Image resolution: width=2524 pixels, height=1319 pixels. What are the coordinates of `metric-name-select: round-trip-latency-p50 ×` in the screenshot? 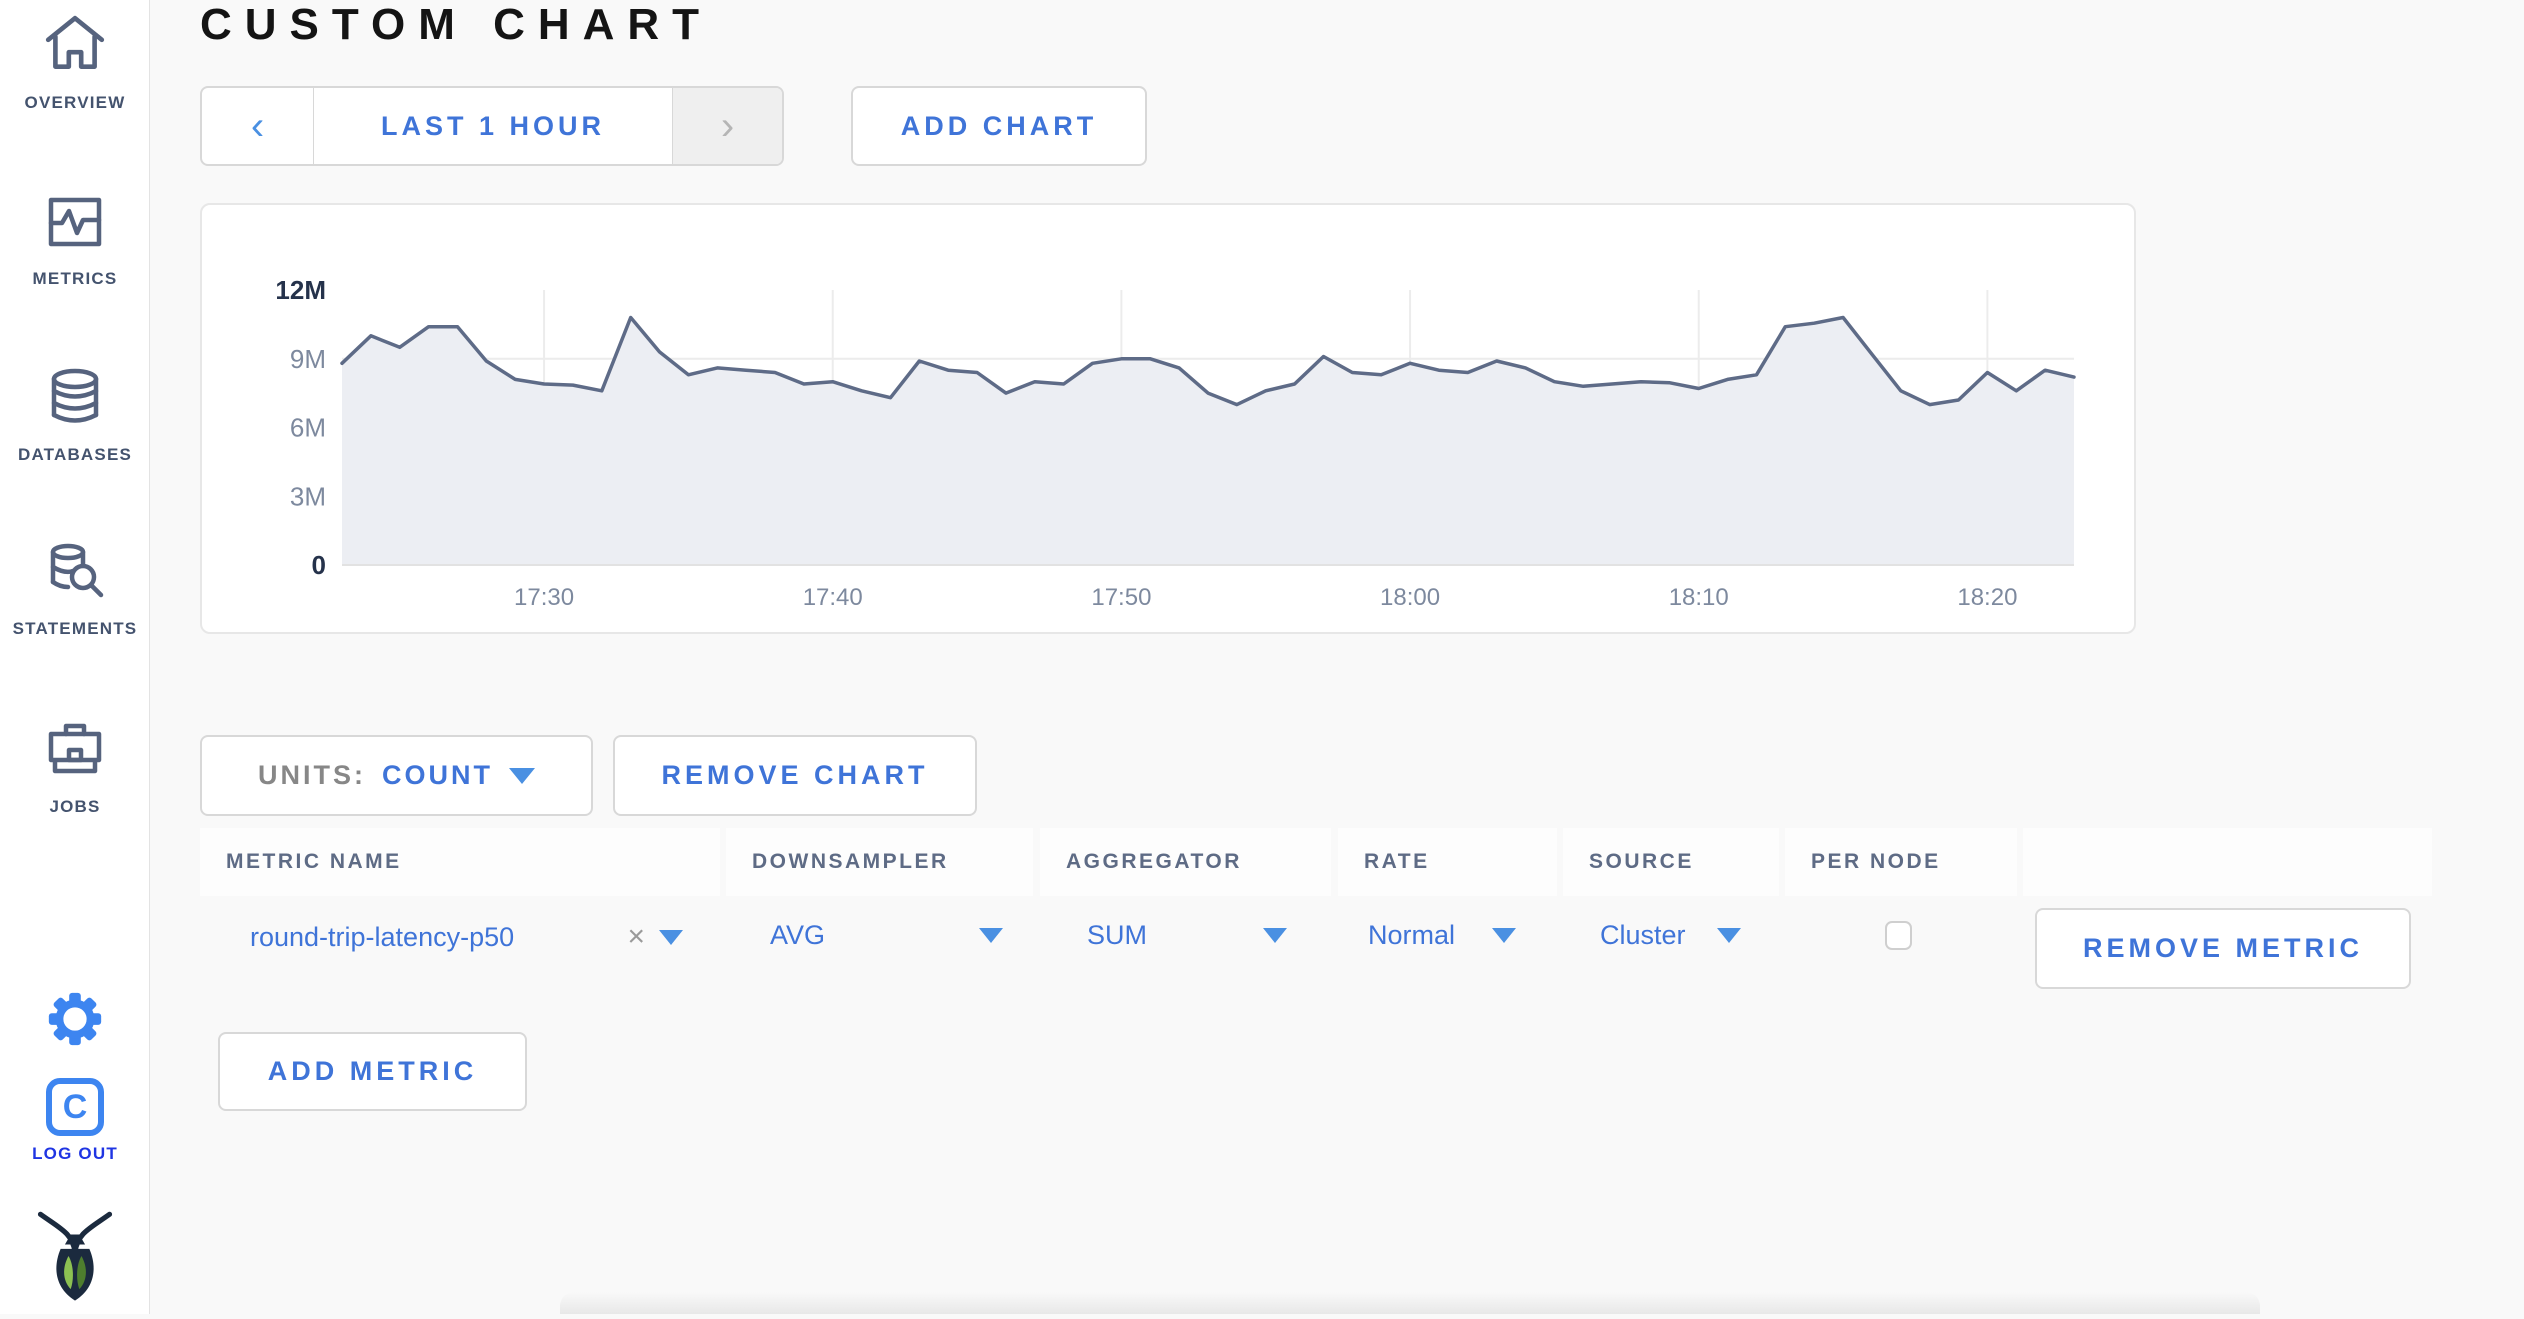 It's located at (466, 937).